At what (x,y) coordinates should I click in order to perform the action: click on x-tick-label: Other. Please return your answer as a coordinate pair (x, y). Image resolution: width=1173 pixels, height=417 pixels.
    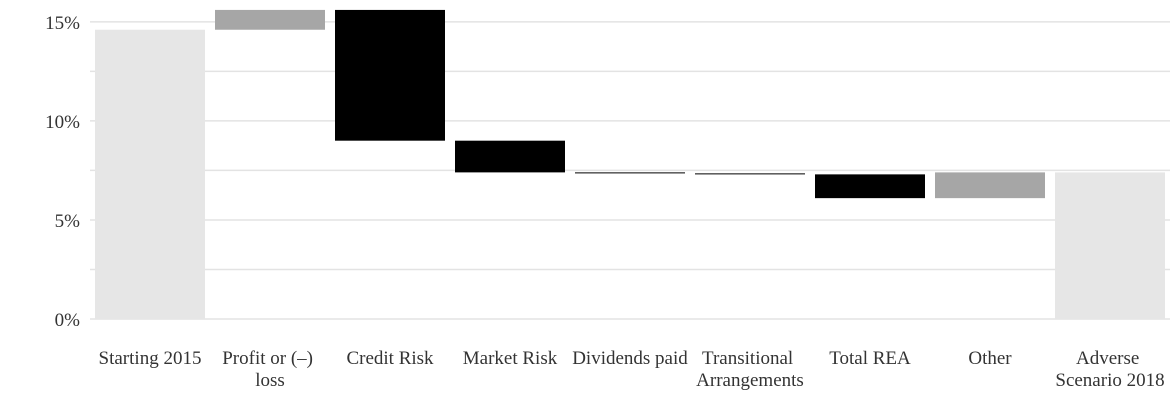
    Looking at the image, I should click on (990, 358).